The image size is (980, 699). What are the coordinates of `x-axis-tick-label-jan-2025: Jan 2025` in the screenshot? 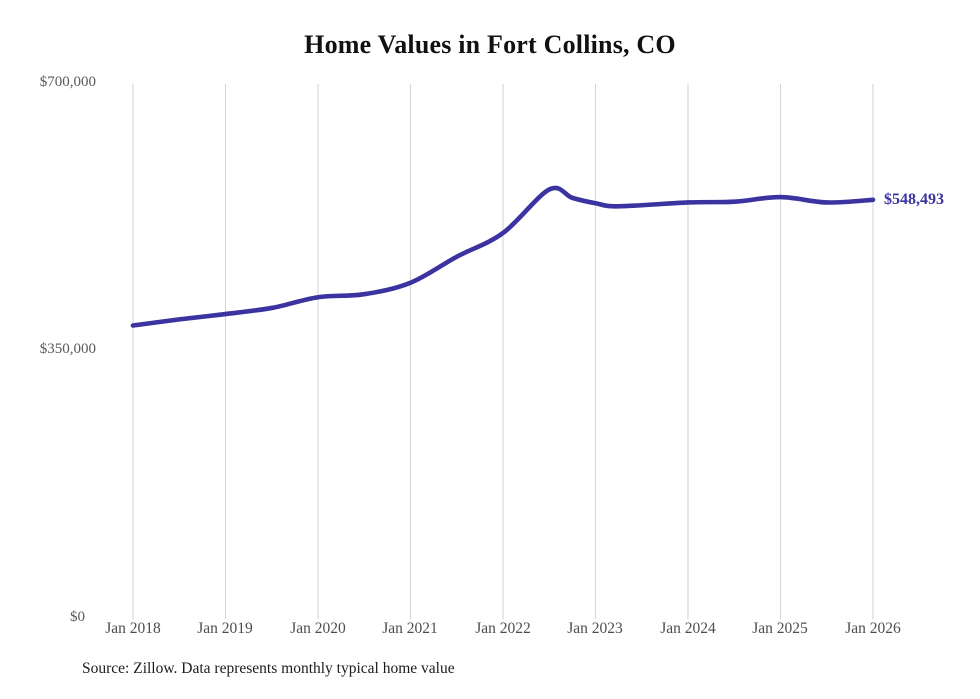 It's located at (780, 628).